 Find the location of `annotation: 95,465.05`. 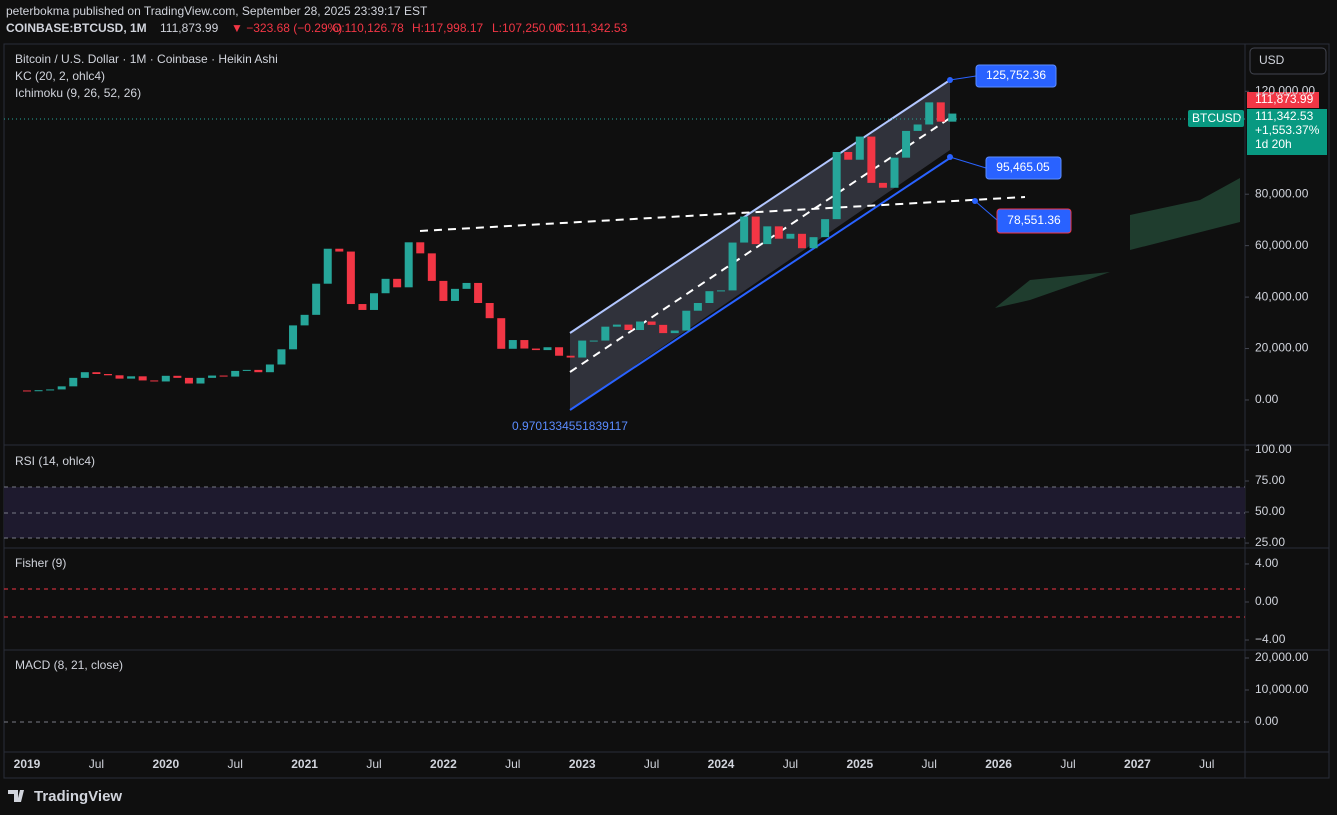

annotation: 95,465.05 is located at coordinates (1023, 167).